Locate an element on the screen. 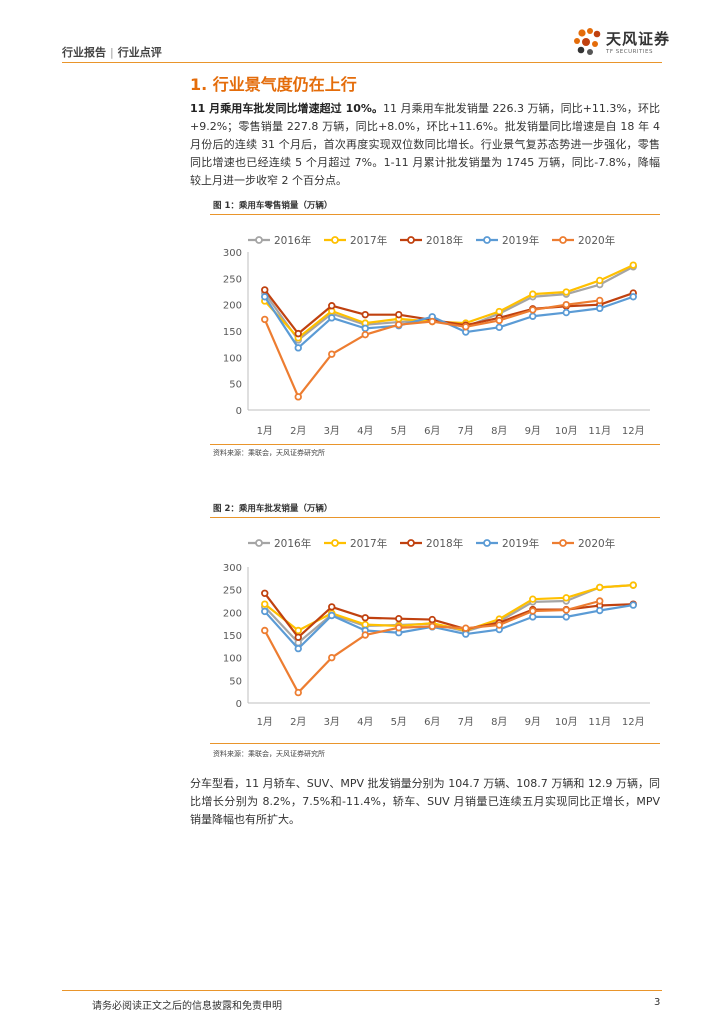  legend-label: 2016年 is located at coordinates (292, 240).